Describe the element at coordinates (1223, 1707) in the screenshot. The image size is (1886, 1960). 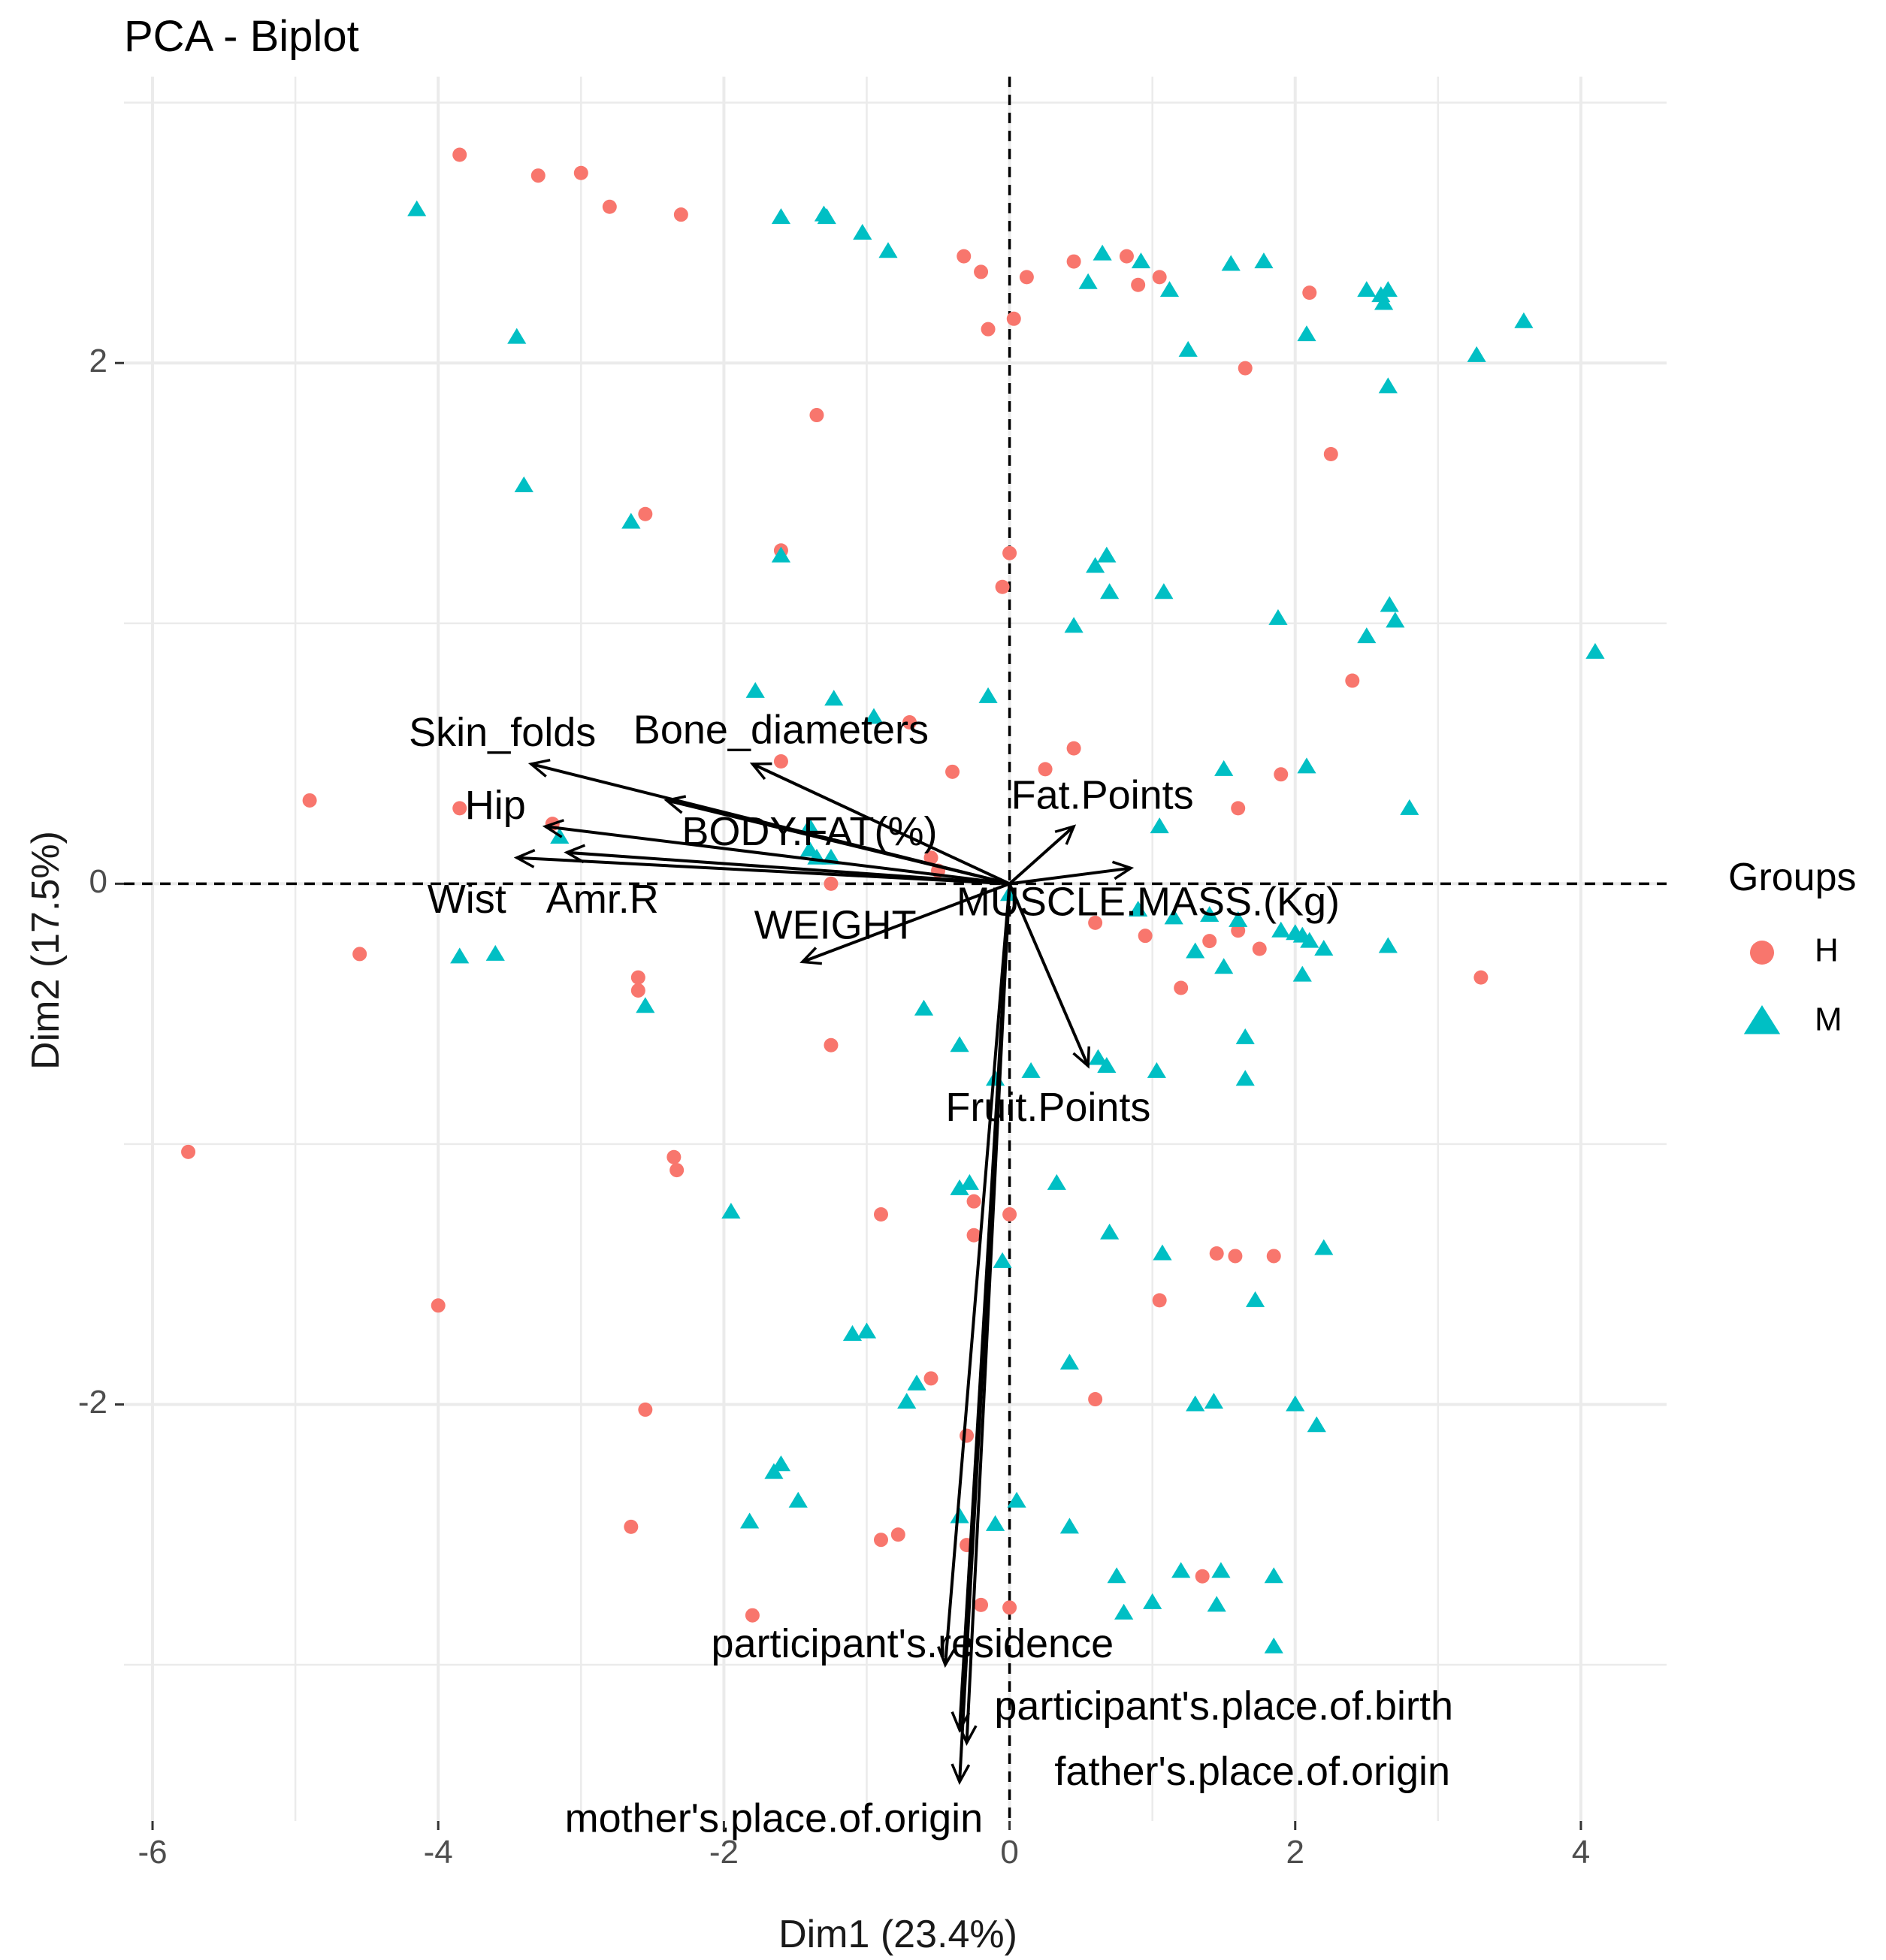
I see `variable-label: participant's.place.of.birth` at that location.